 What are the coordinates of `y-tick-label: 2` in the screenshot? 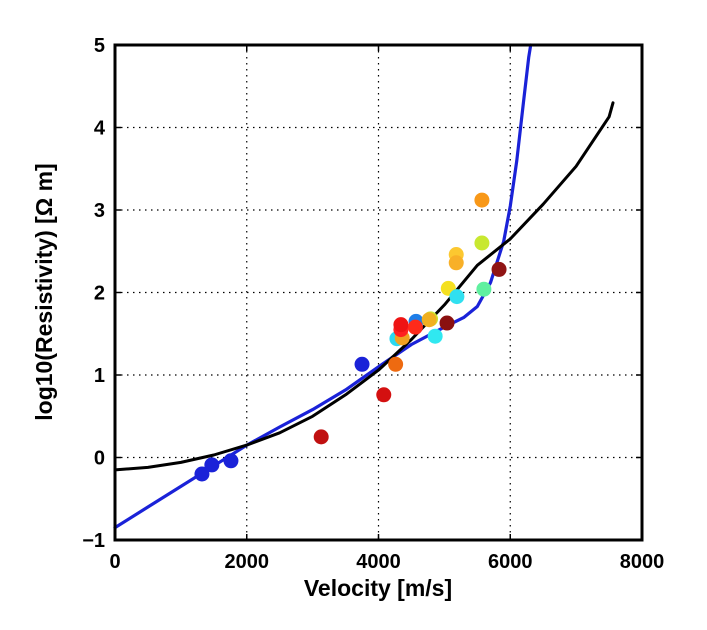 It's located at (99, 294).